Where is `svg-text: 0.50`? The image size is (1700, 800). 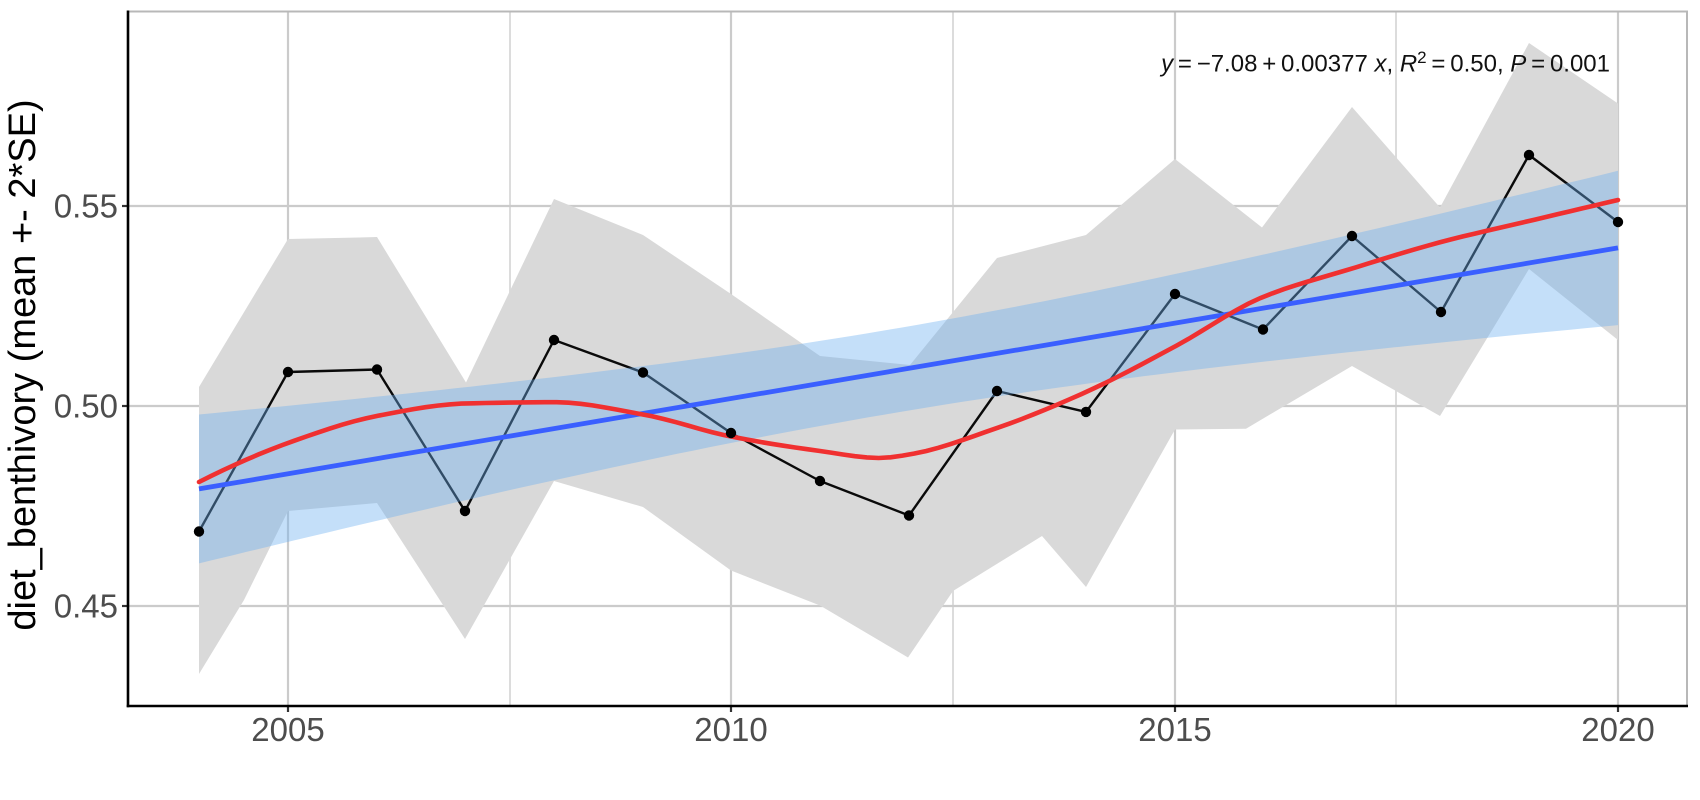 svg-text: 0.50 is located at coordinates (86, 406).